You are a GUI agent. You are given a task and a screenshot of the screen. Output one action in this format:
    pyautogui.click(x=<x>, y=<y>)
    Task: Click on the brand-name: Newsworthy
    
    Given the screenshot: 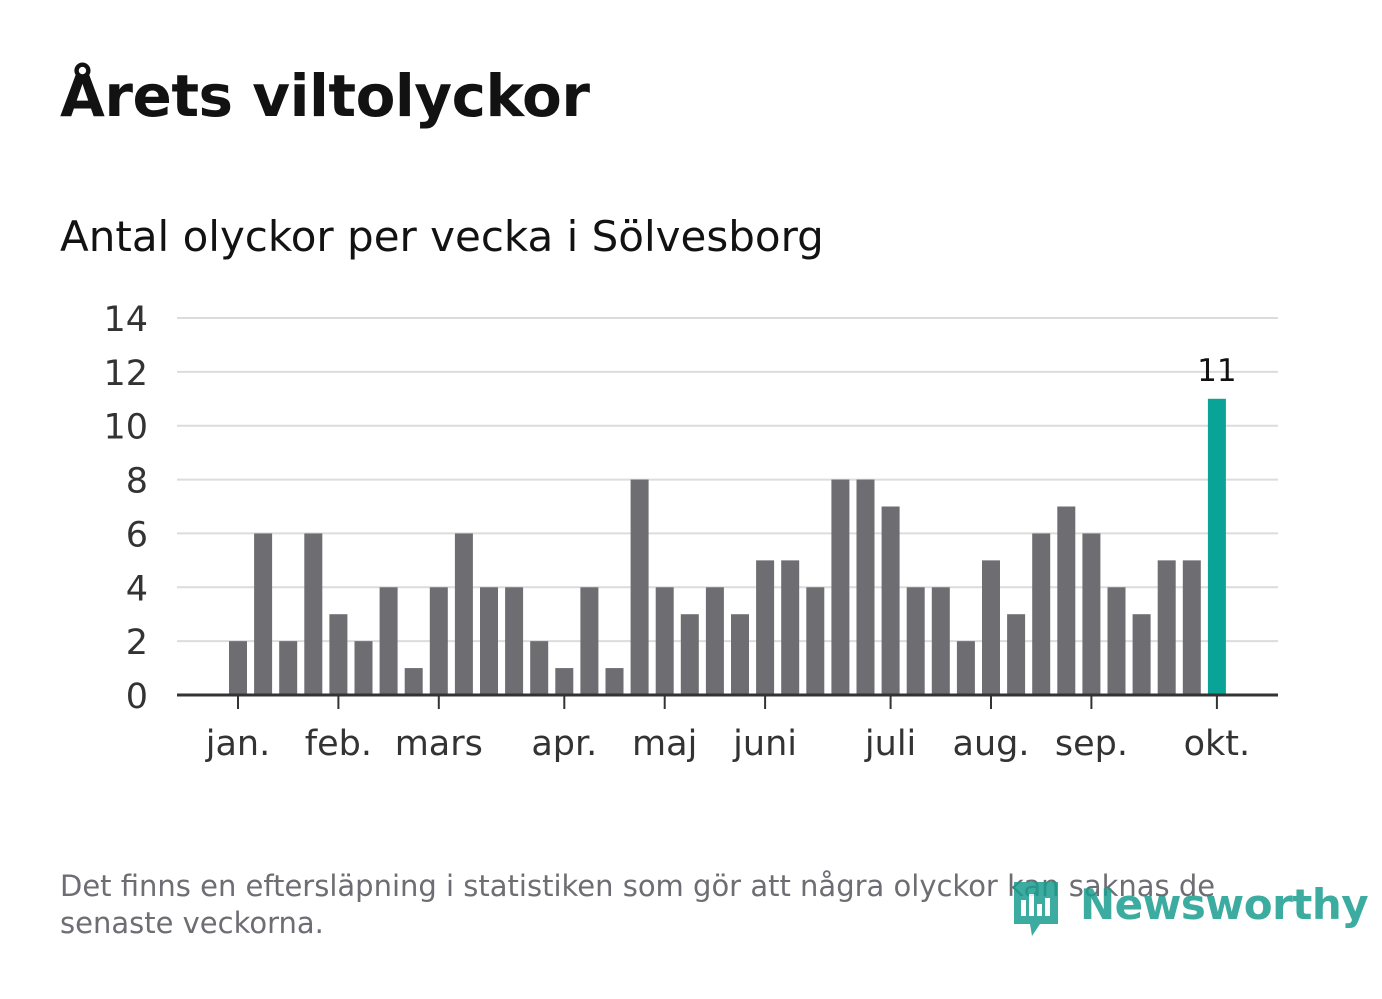 What is the action you would take?
    pyautogui.click(x=1224, y=904)
    